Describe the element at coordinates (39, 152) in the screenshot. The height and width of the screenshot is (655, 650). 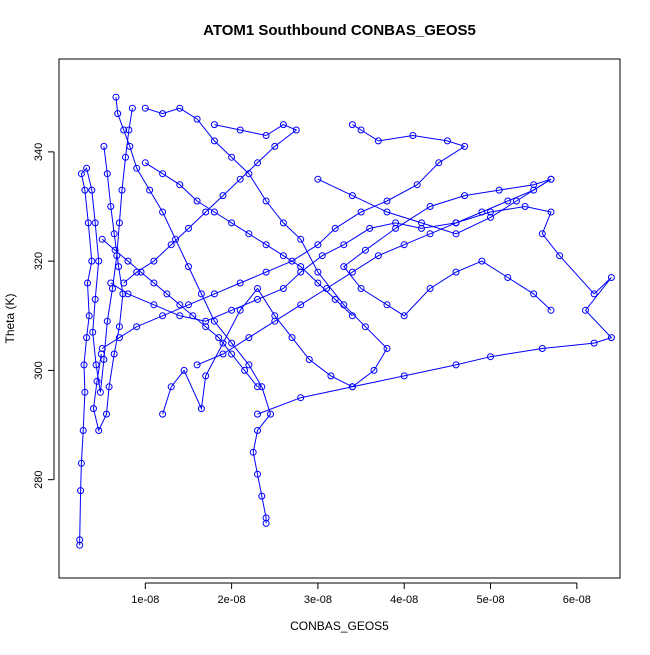
I see `y-tick-label: 340` at that location.